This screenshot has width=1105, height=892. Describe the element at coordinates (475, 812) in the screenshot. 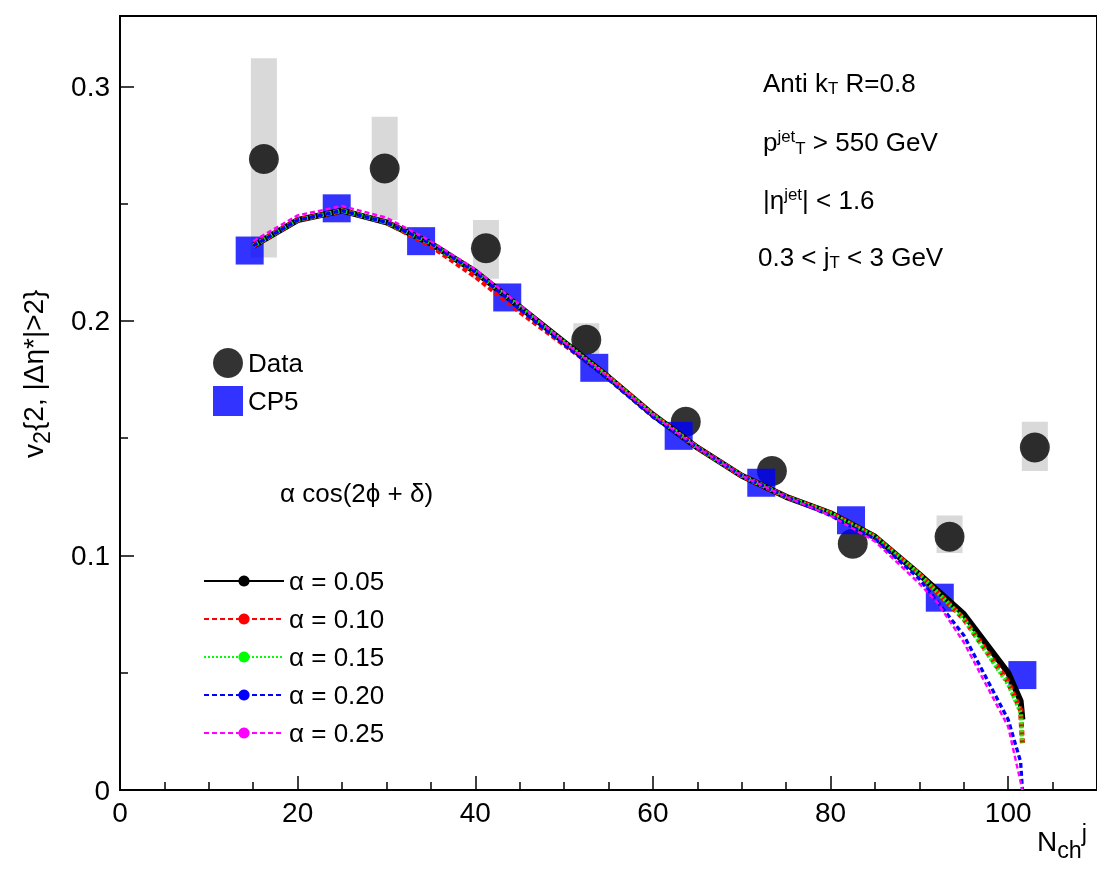

I see `x-tick-label: 40` at that location.